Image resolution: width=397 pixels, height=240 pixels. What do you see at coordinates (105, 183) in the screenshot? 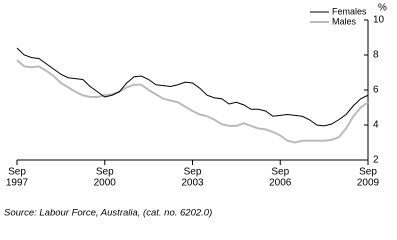
I see `x-tick-label: 2000` at bounding box center [105, 183].